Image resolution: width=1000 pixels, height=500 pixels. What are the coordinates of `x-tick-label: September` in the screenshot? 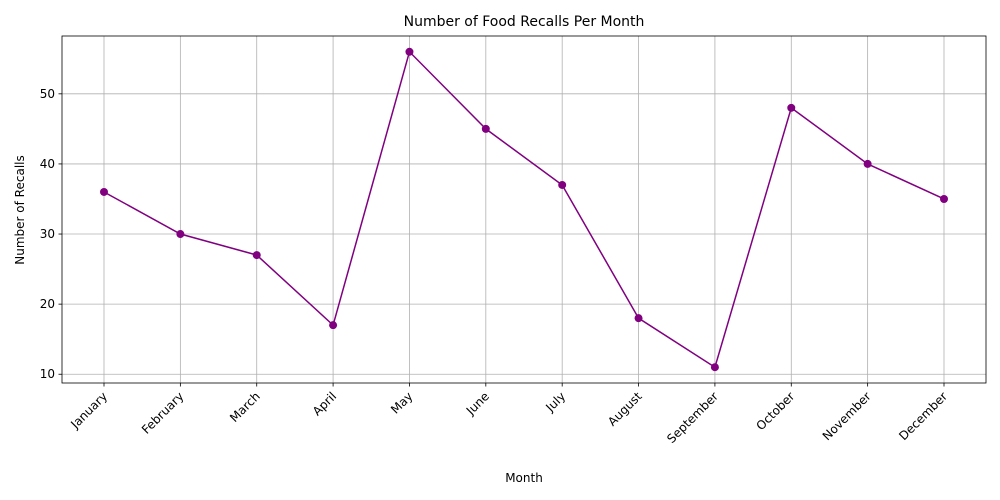 It's located at (692, 417).